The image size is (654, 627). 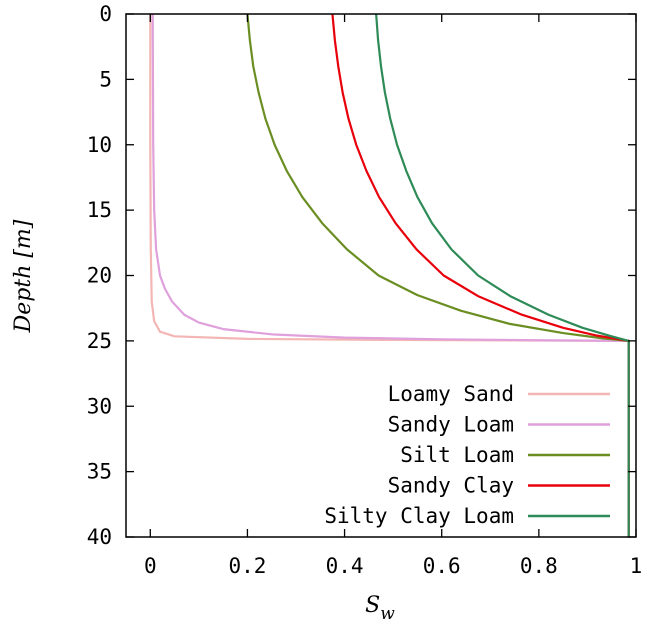 What do you see at coordinates (451, 486) in the screenshot?
I see `legend-label: Sandy Clay` at bounding box center [451, 486].